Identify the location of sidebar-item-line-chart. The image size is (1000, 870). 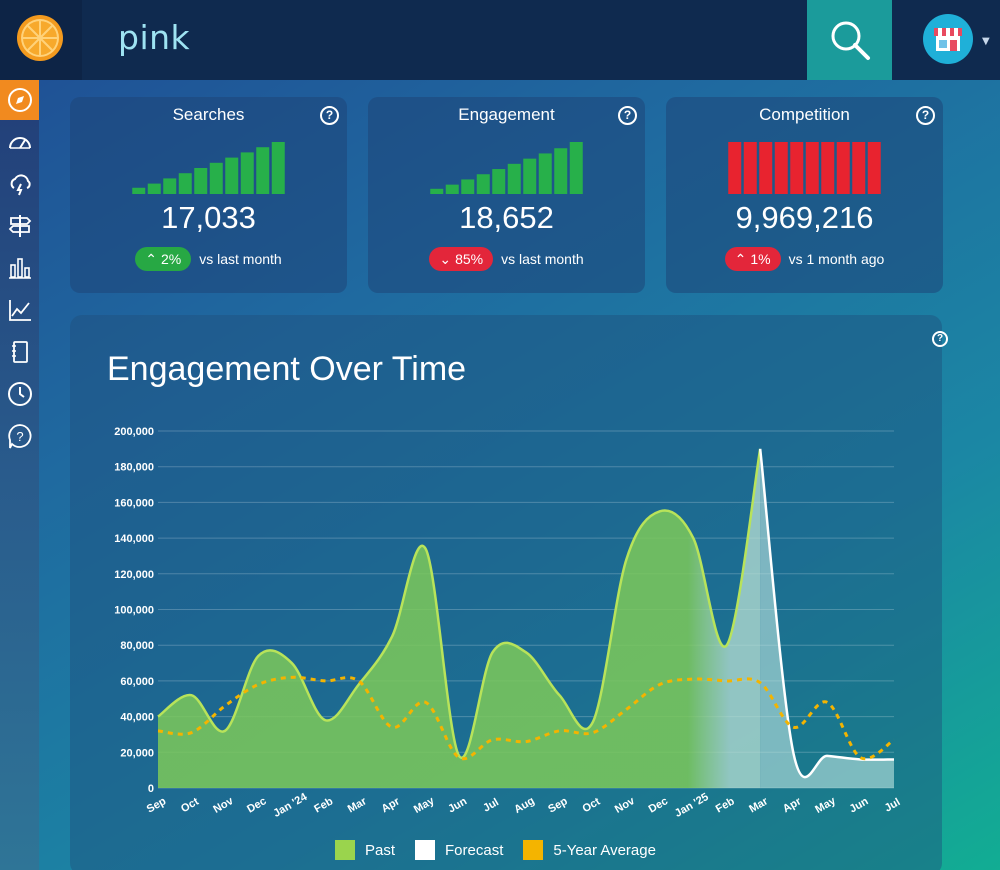
(19, 310).